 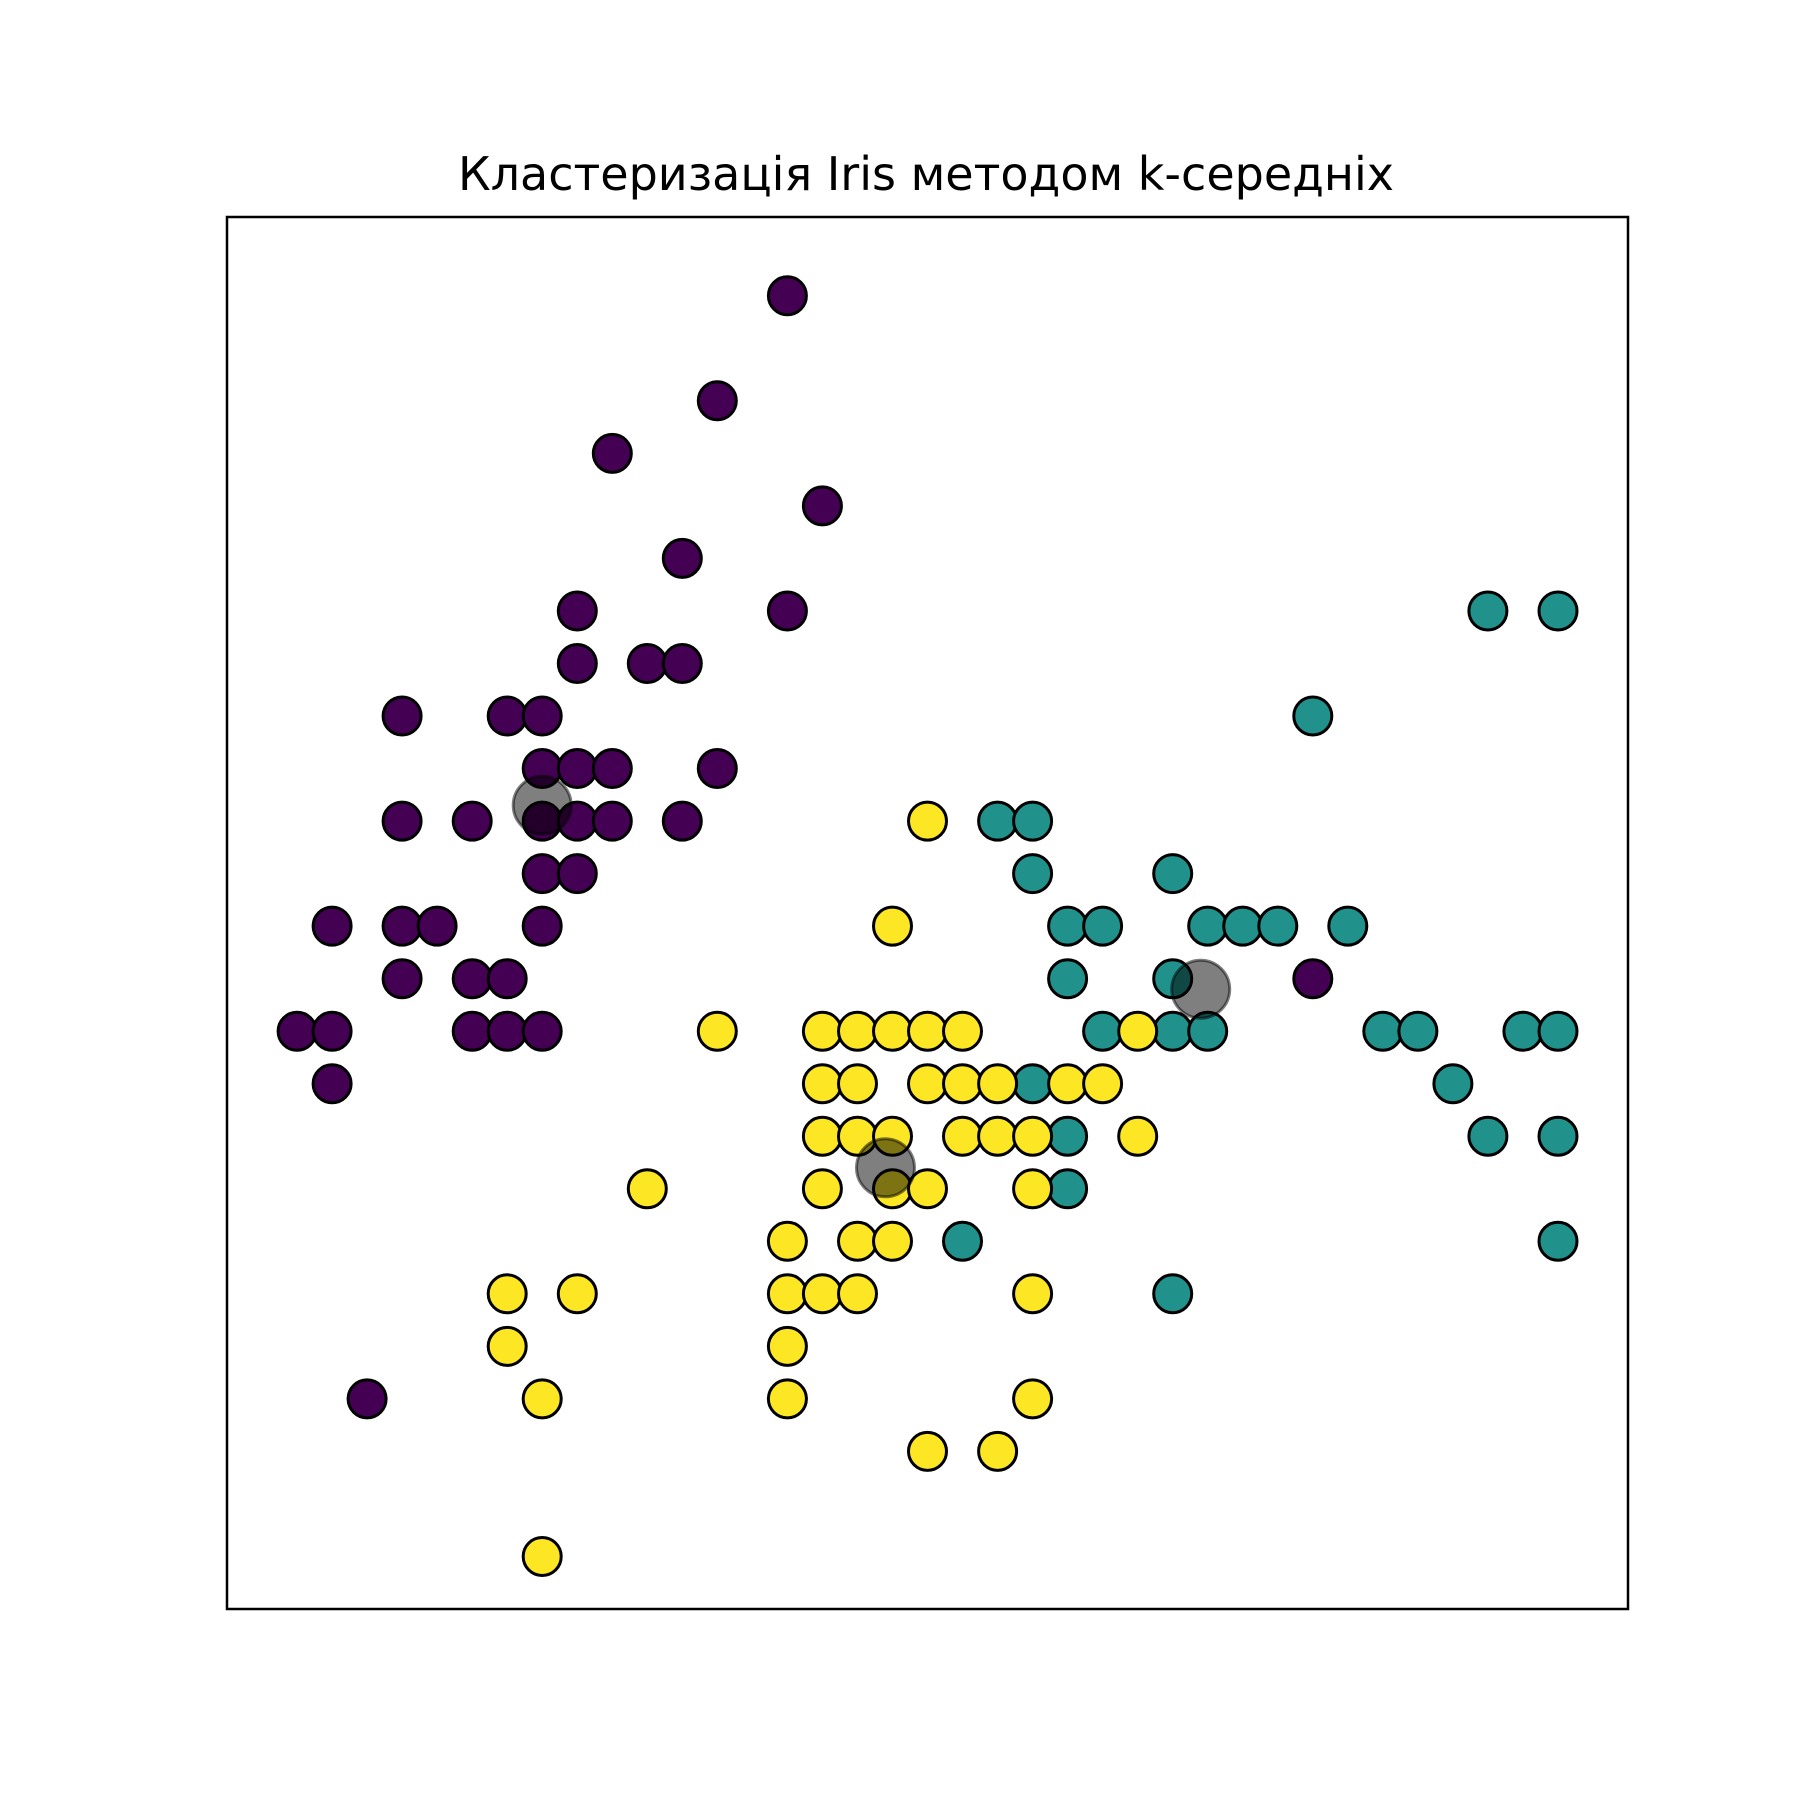 I want to click on chart-title: Кластеризація Iris методом k-середніх, so click(x=926, y=174).